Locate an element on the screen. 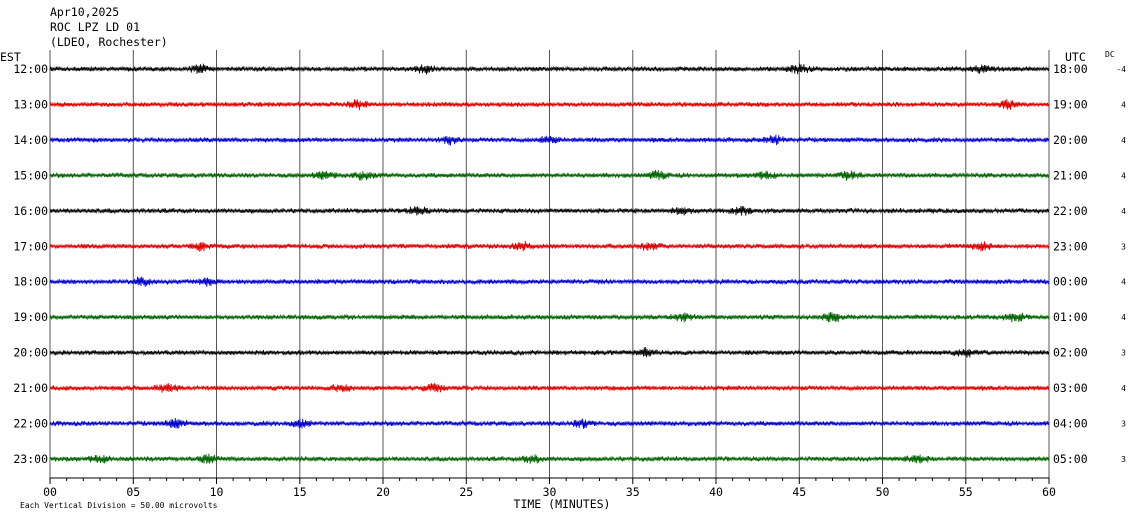 This screenshot has width=1130, height=519. est-time-label: 12:00 is located at coordinates (30, 69).